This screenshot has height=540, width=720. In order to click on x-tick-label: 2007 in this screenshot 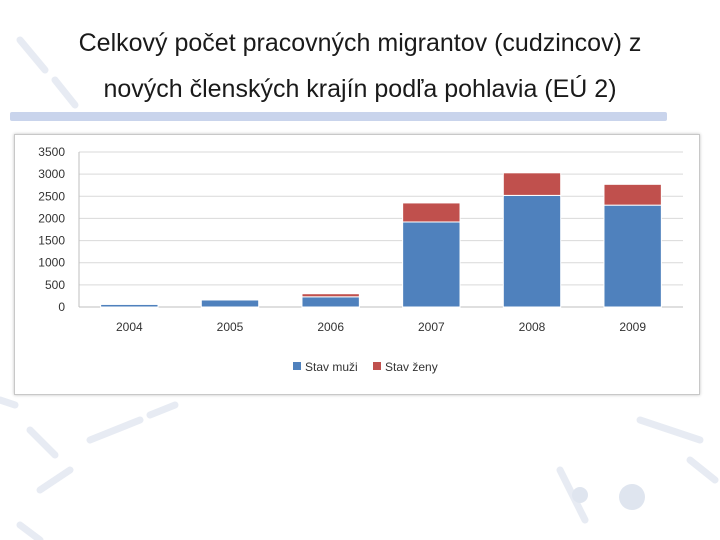, I will do `click(431, 327)`.